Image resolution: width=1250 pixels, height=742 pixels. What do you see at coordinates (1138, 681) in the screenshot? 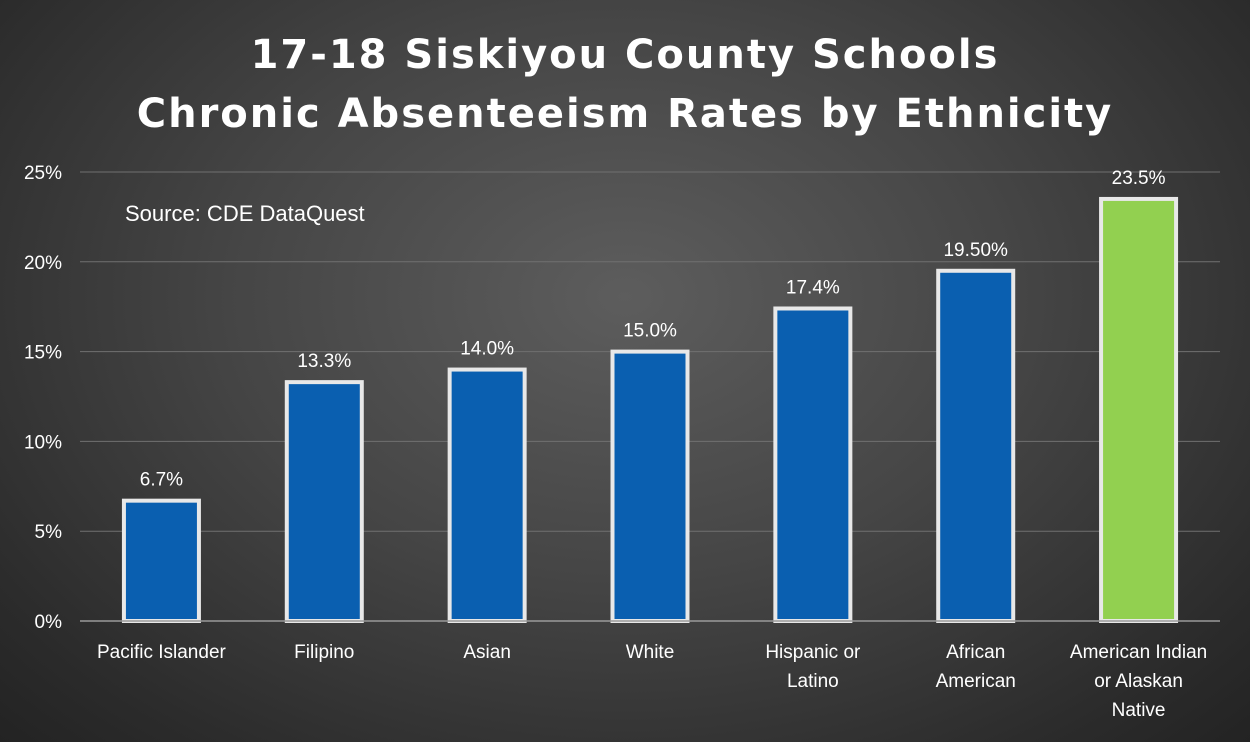
I see `x-tick-label: American Indian or Alaskan Native` at bounding box center [1138, 681].